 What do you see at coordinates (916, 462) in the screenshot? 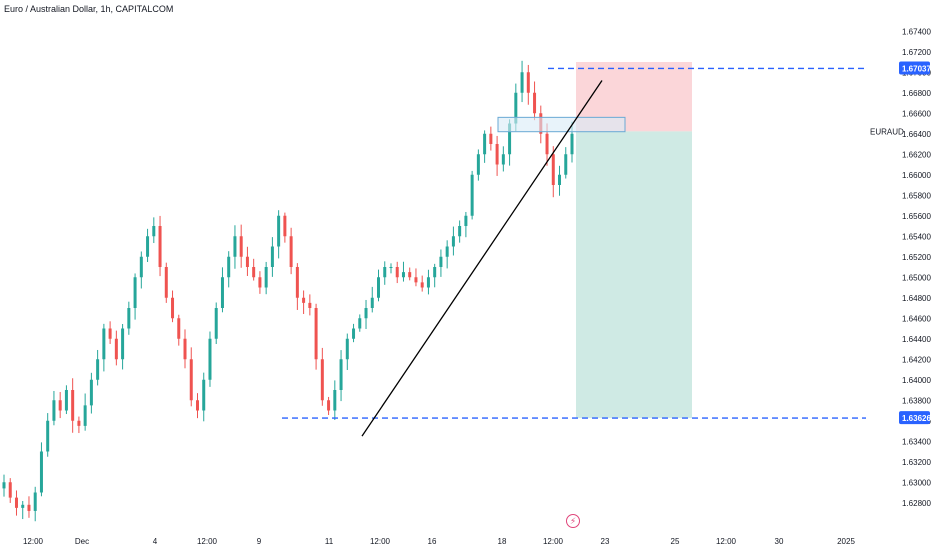
I see `y-tick-label: 1.63200` at bounding box center [916, 462].